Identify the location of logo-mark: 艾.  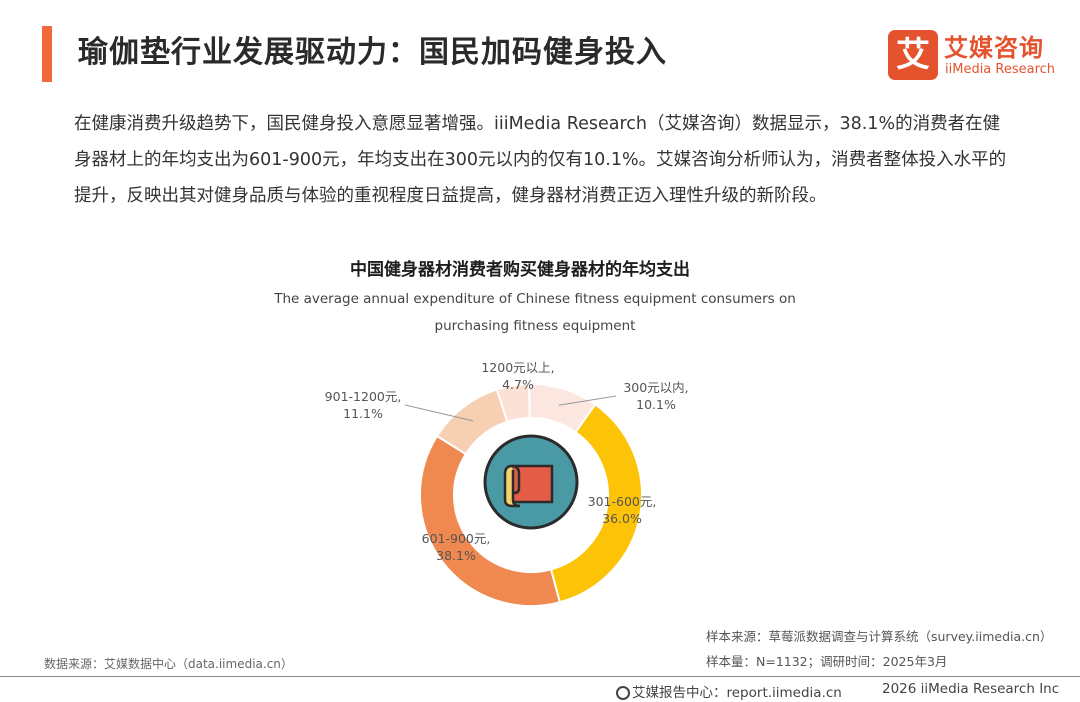
(913, 55).